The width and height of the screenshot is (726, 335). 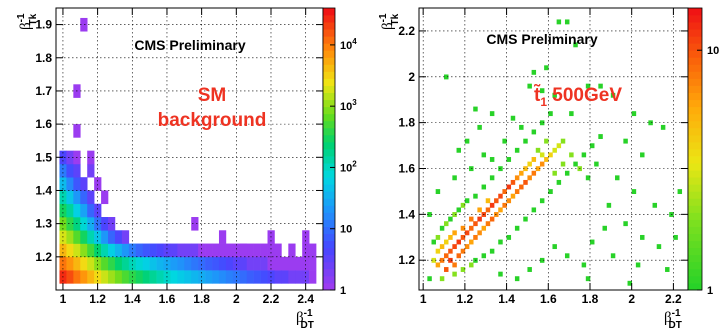 I want to click on x-axis-label-subscript: DT, so click(x=307, y=325).